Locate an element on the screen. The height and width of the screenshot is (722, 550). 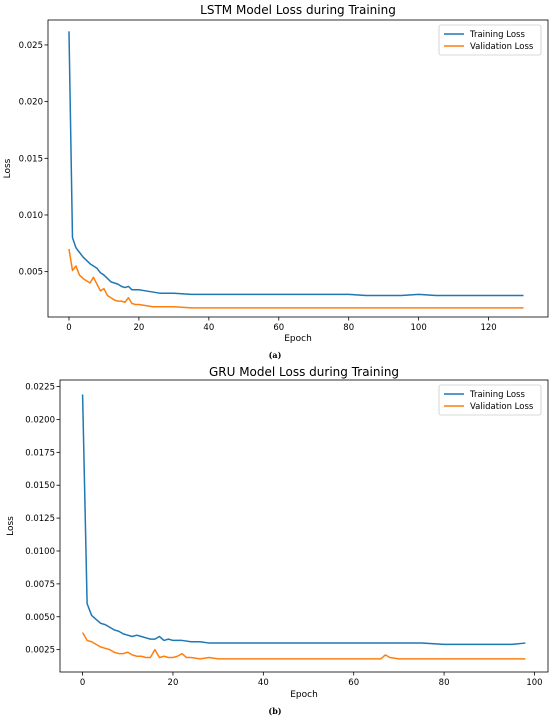
y-tick-label: 0.005 is located at coordinates (31, 273).